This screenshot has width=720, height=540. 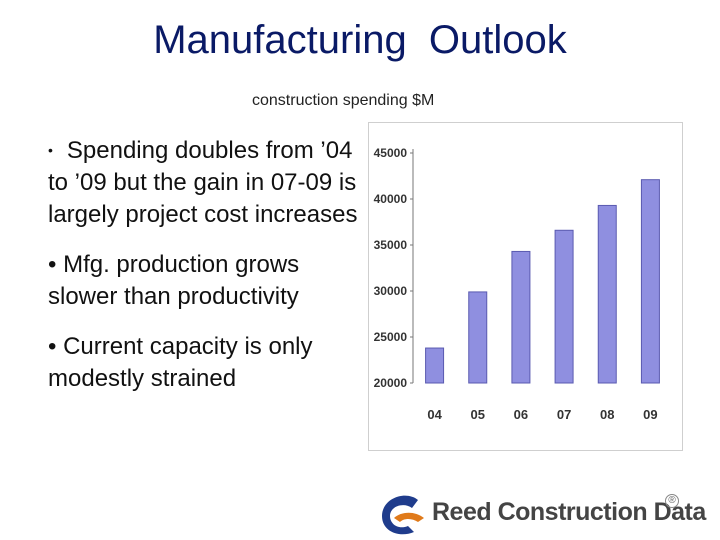 I want to click on chart-title: construction spending $M, so click(x=343, y=100).